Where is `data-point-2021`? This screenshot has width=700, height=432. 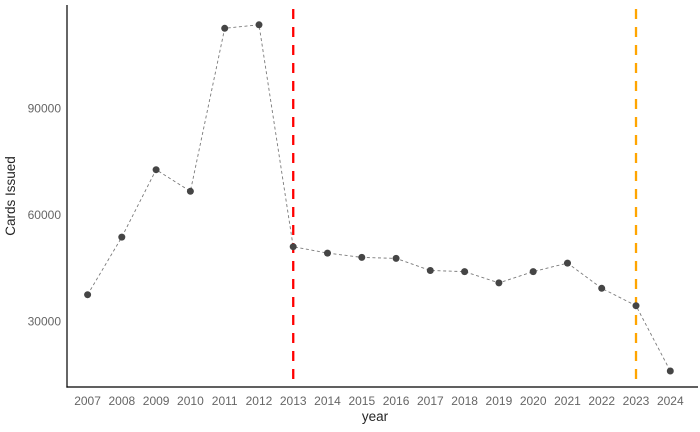
data-point-2021 is located at coordinates (567, 263).